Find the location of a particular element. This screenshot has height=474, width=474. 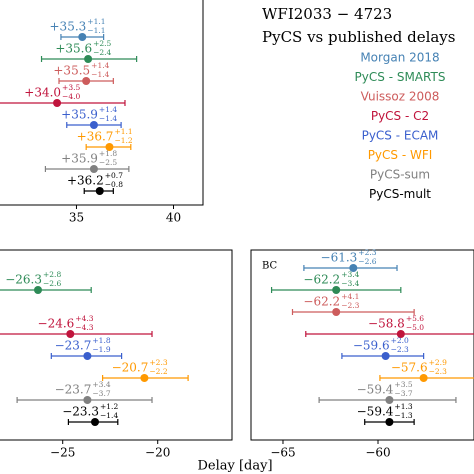

err-plus-label: +4.3 is located at coordinates (84, 318).